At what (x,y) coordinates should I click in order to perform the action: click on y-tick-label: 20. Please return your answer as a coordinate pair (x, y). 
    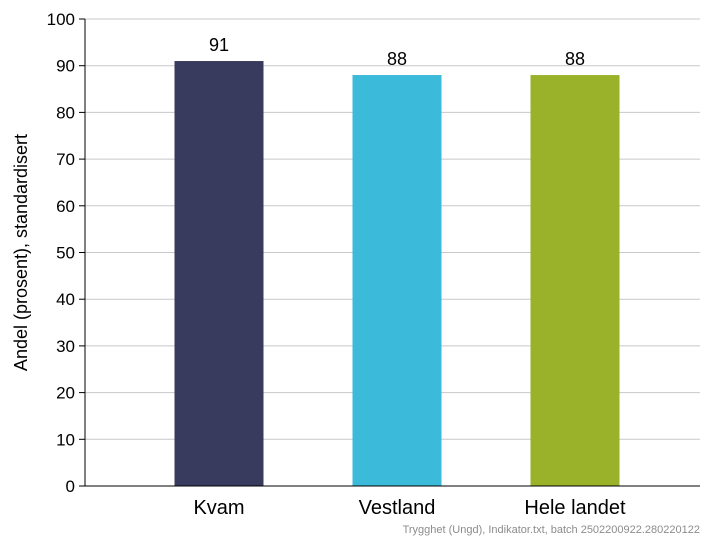
    Looking at the image, I should click on (65, 393).